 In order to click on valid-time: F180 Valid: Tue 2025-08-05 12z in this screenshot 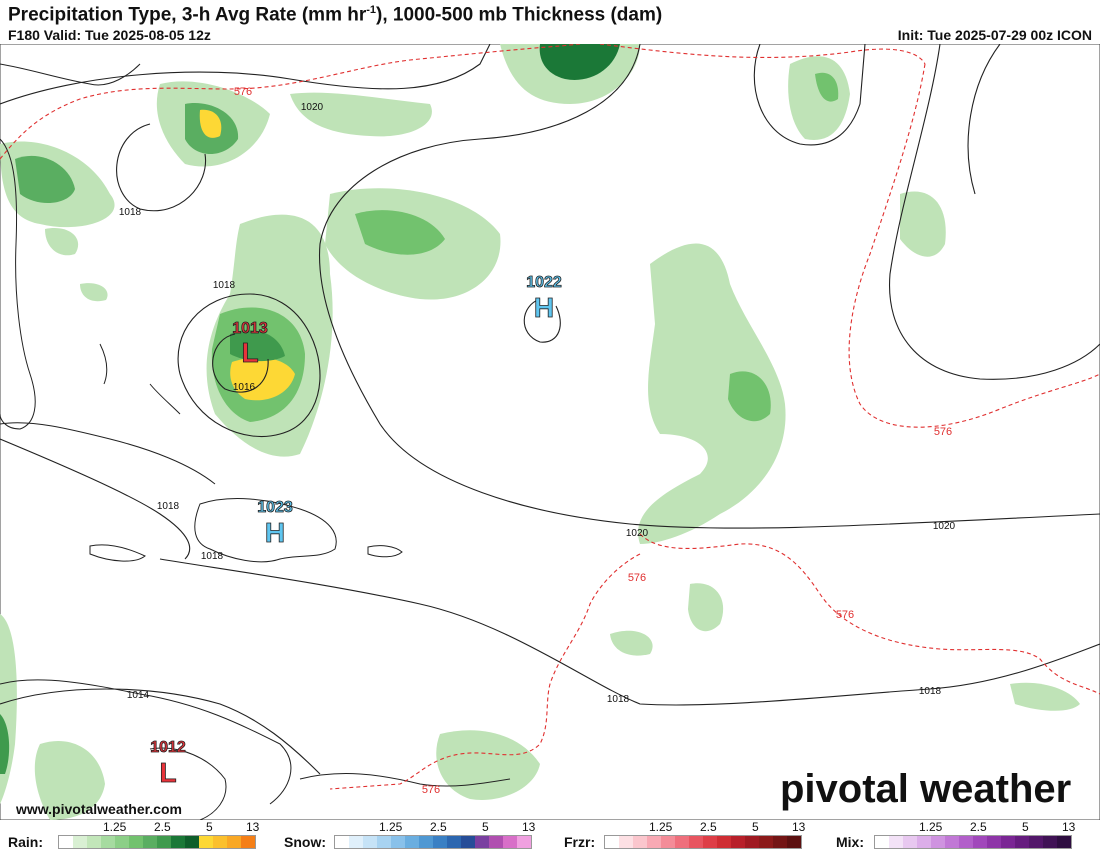, I will do `click(109, 35)`.